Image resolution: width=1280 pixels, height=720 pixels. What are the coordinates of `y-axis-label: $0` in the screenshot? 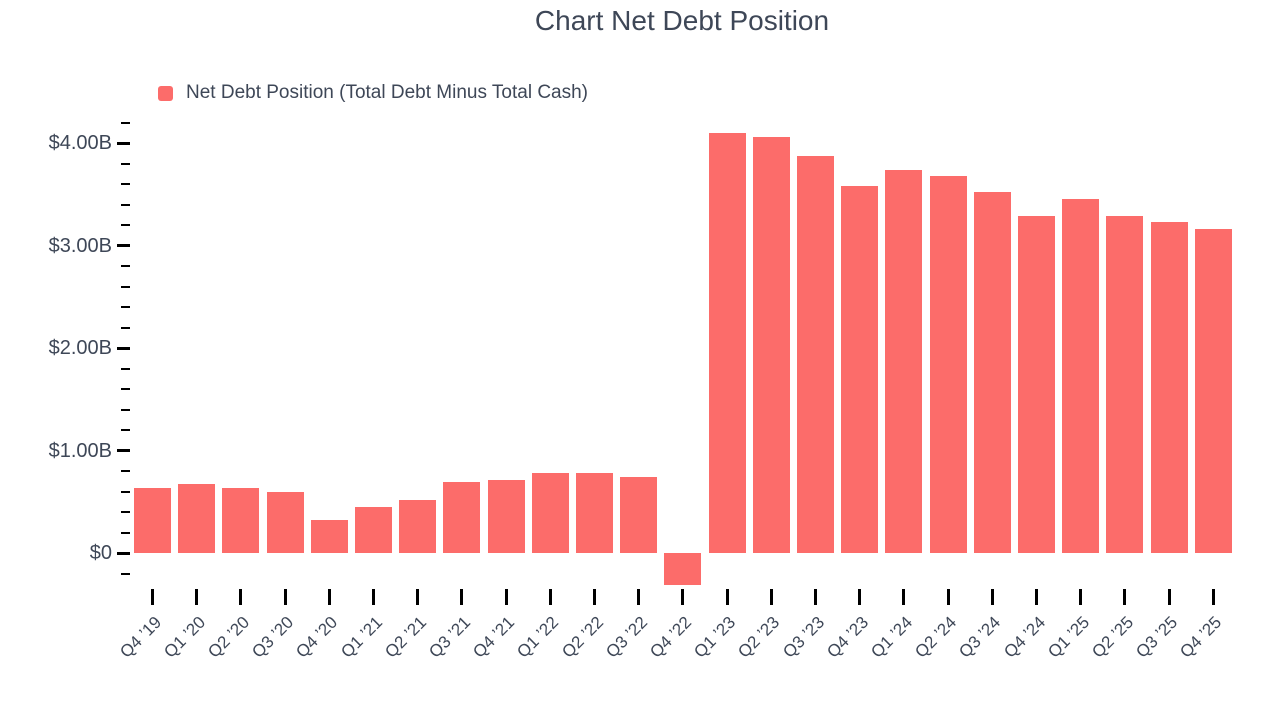 It's located at (100, 553).